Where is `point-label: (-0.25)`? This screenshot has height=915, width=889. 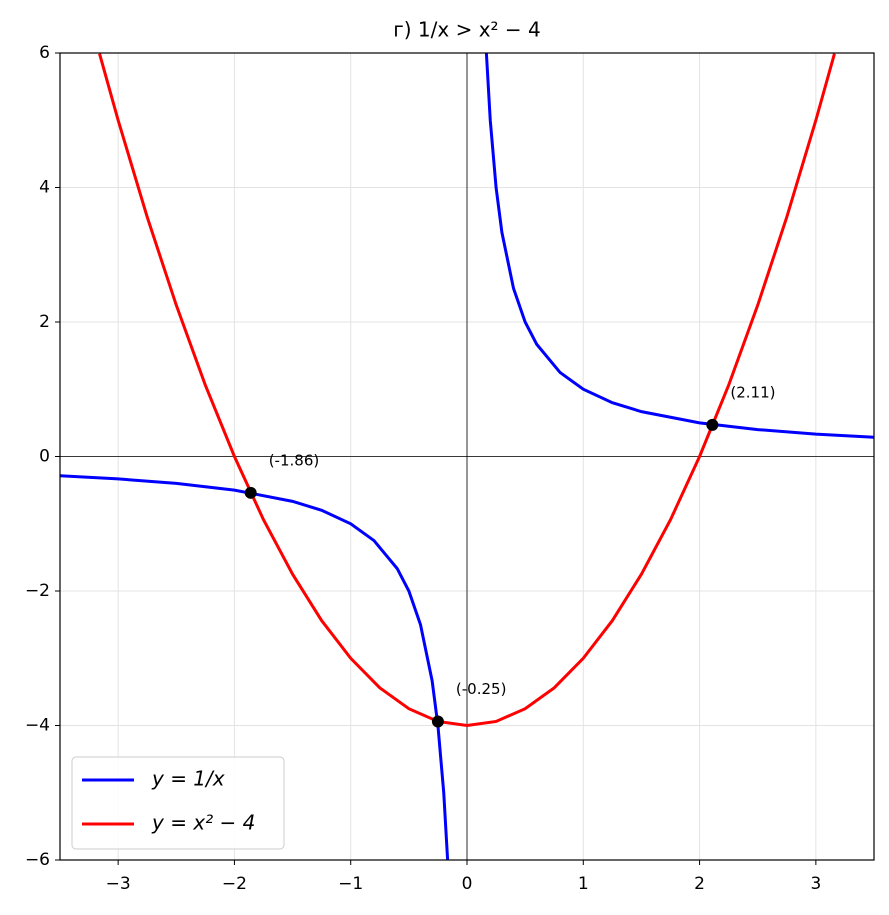 point-label: (-0.25) is located at coordinates (481, 689).